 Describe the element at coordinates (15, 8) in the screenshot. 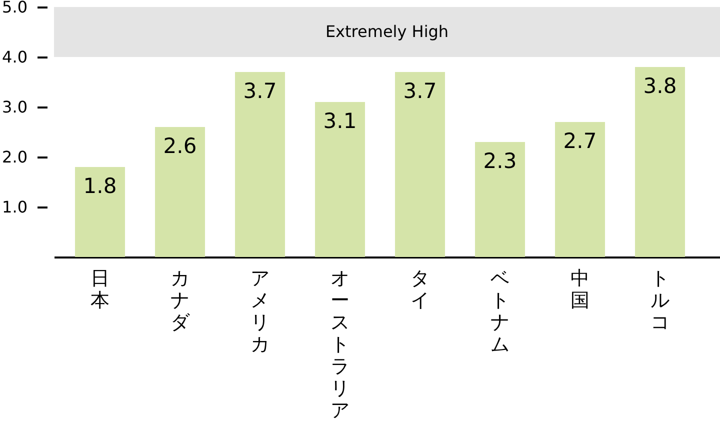

I see `y-tick-label: 5.0` at that location.